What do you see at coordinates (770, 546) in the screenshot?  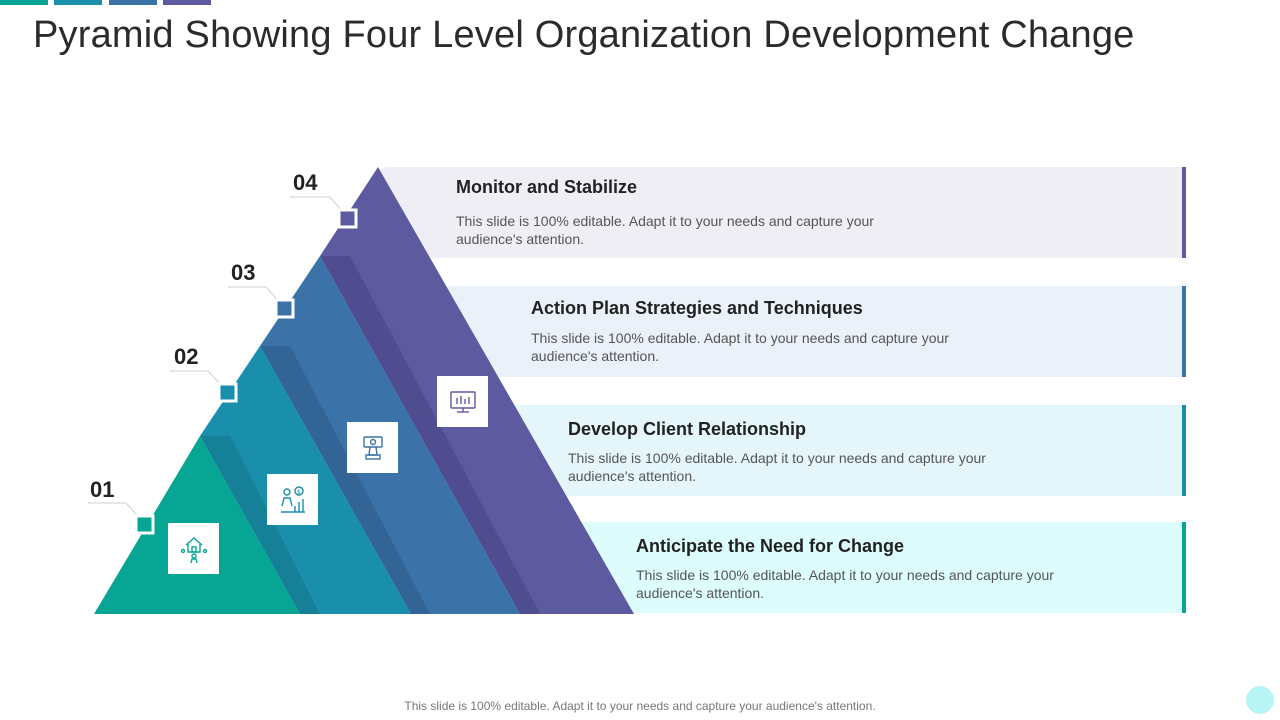 I see `level-heading: Anticipate the Need for Change` at bounding box center [770, 546].